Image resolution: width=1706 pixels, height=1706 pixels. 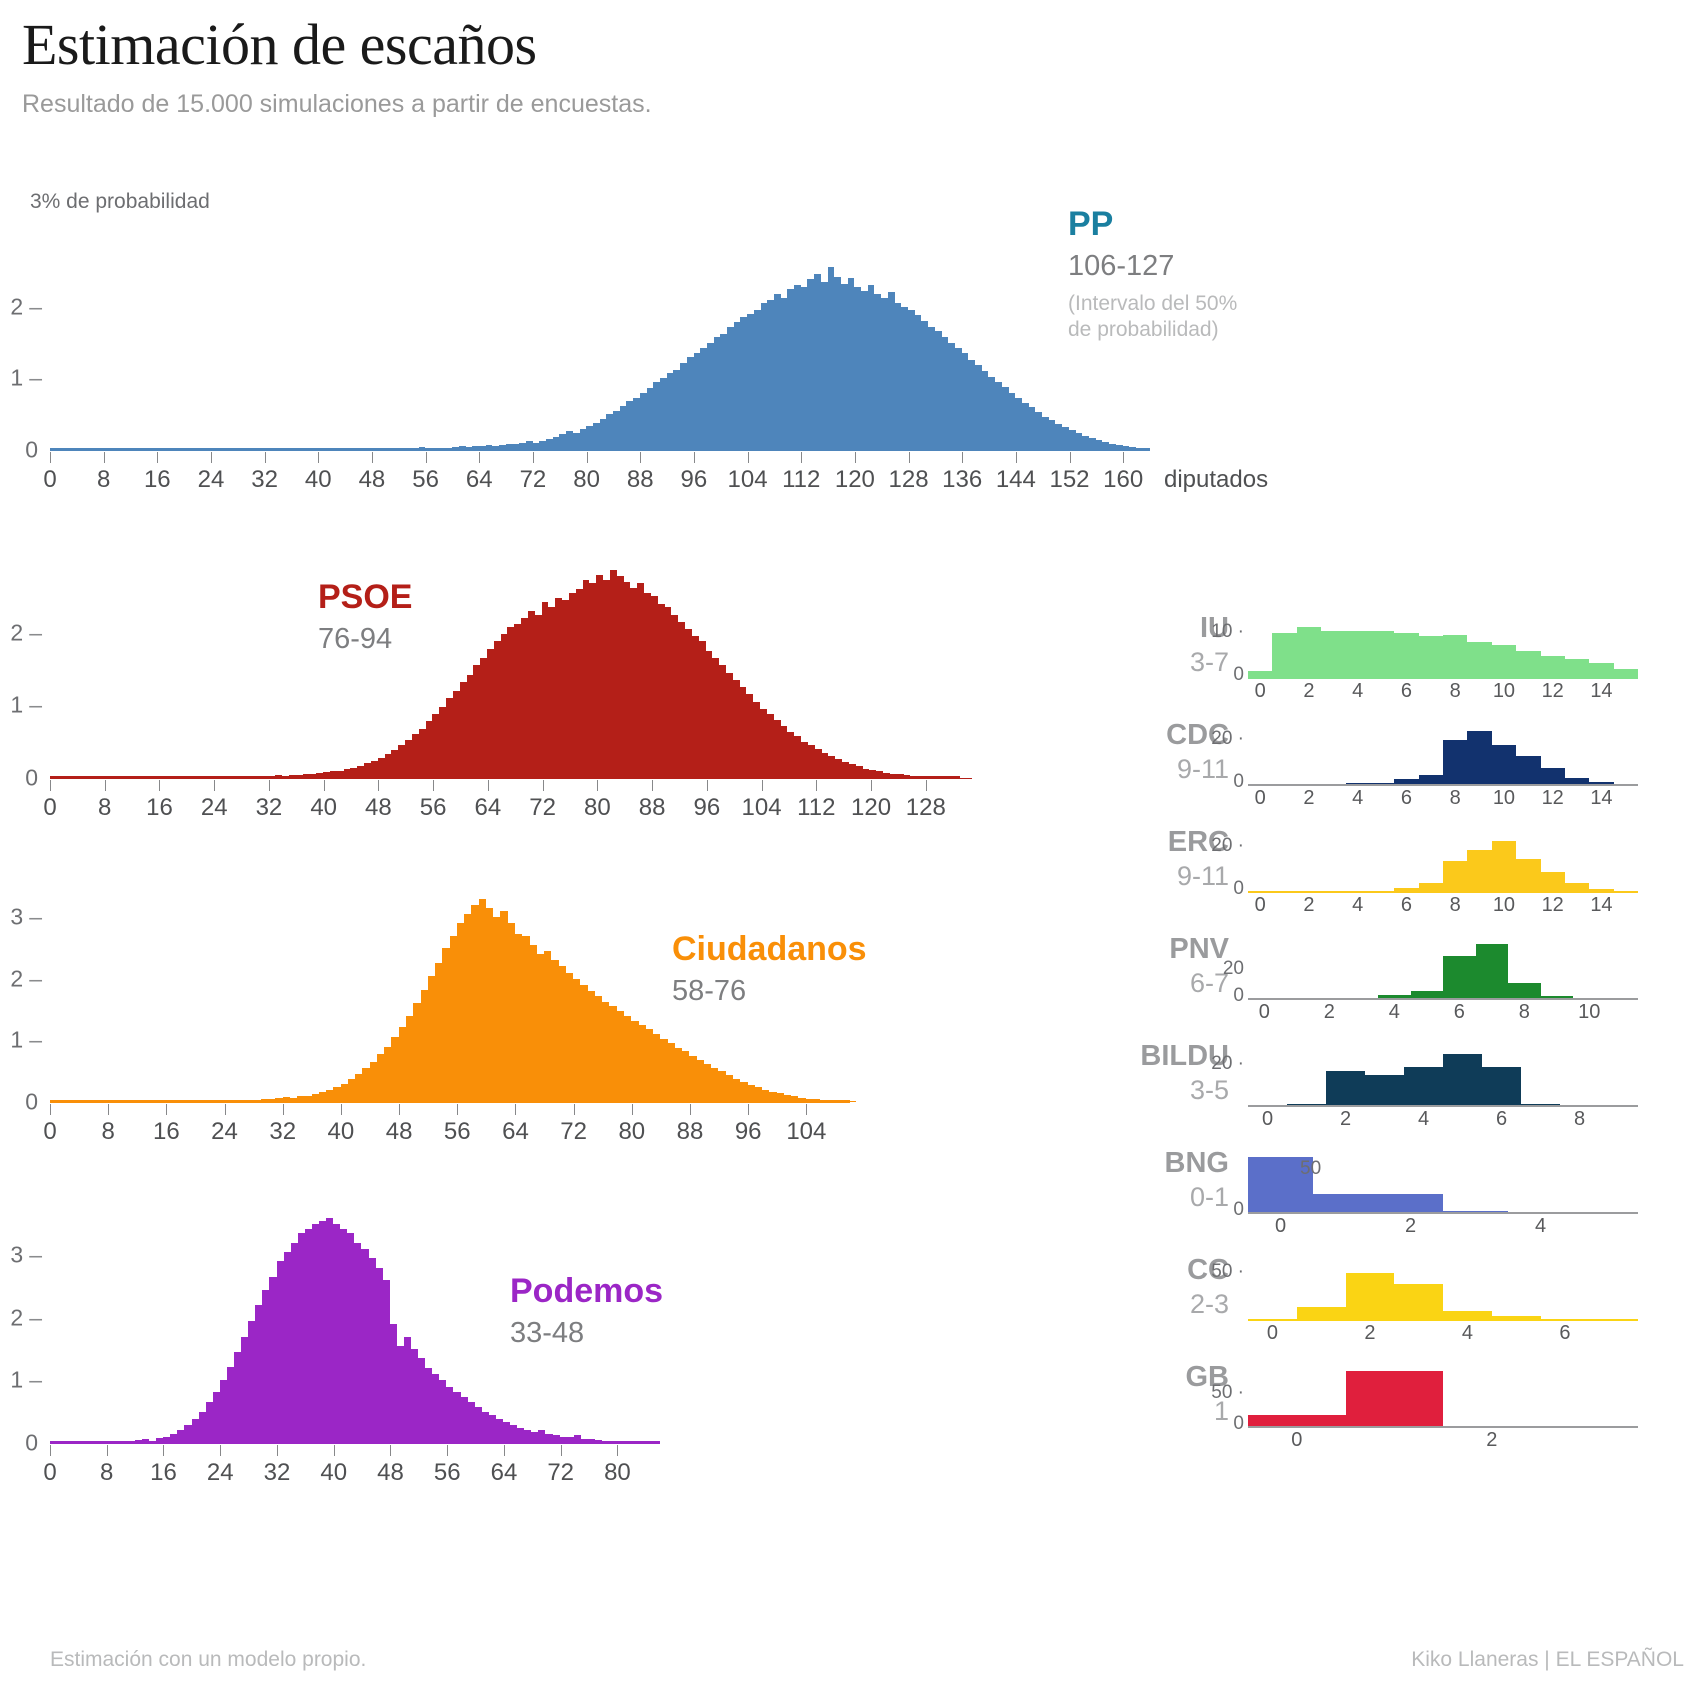 What do you see at coordinates (1443, 999) in the screenshot?
I see `small-baseline-pnv` at bounding box center [1443, 999].